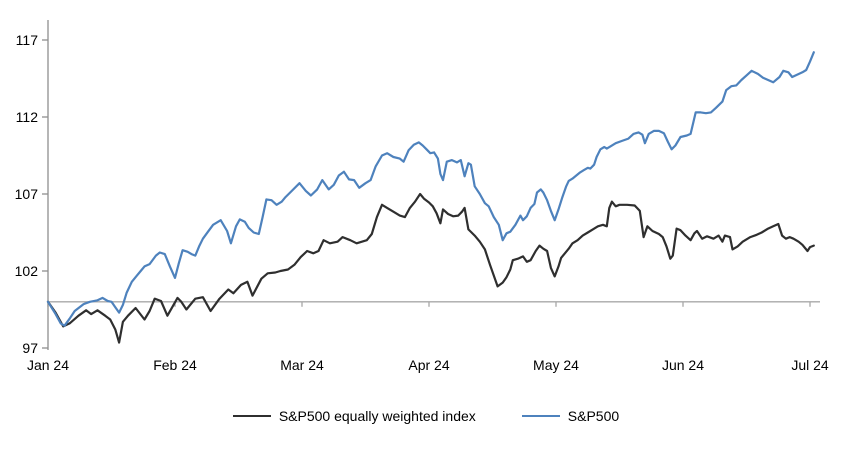  Describe the element at coordinates (556, 365) in the screenshot. I see `x-tick-label-4: May 24` at that location.